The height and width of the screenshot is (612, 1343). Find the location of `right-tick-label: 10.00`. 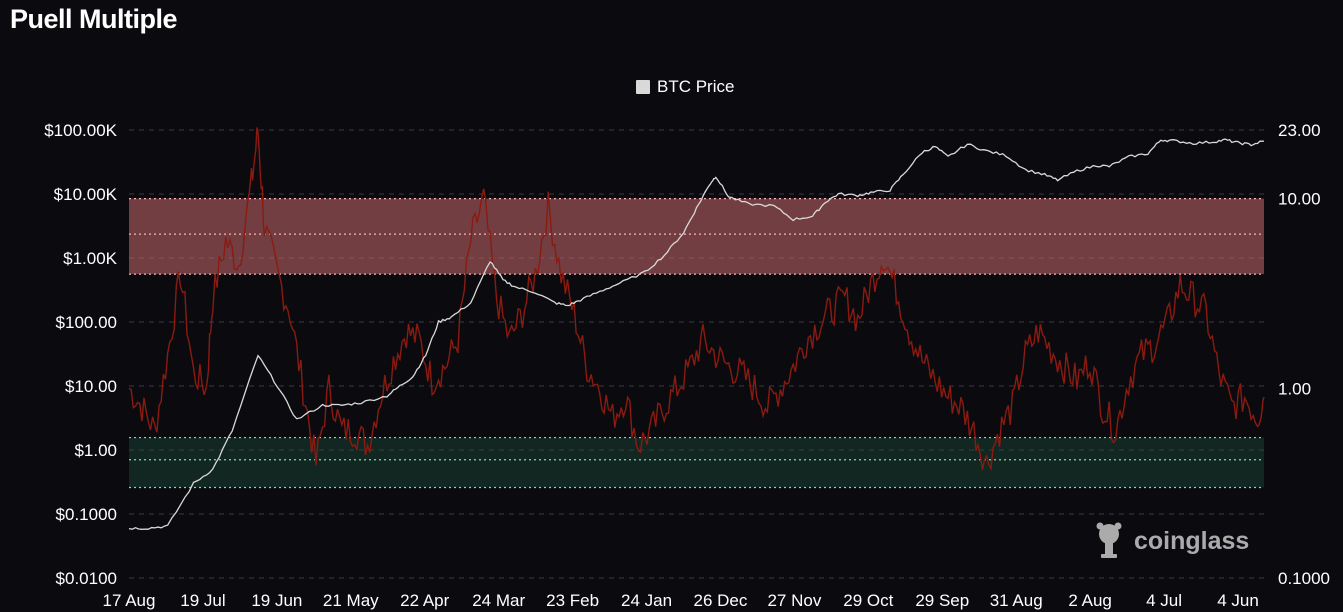

right-tick-label: 10.00 is located at coordinates (1299, 199).